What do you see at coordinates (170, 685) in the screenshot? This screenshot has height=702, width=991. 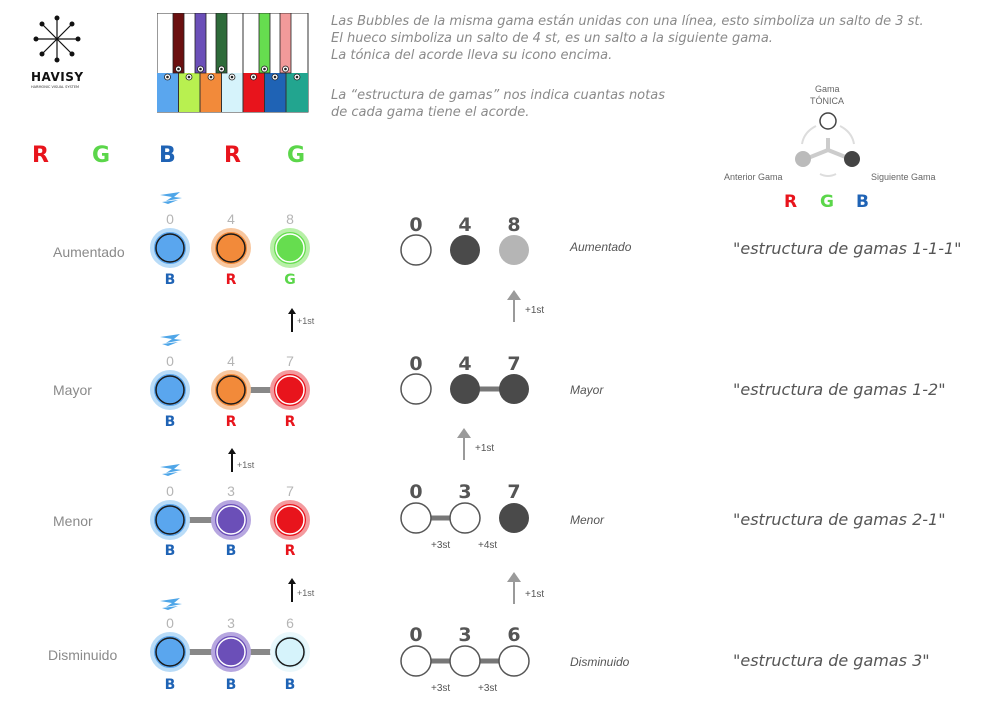 I see `l-gama-4-0: B` at bounding box center [170, 685].